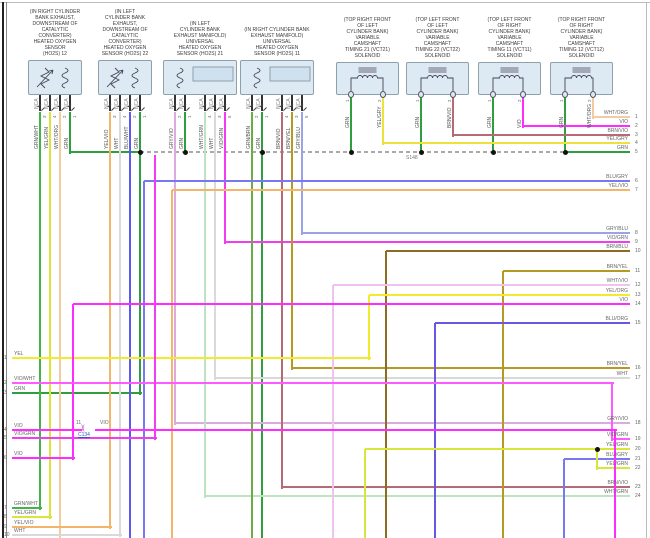 The image size is (650, 538). I want to click on wire-brn_blu, so click(508, 251).